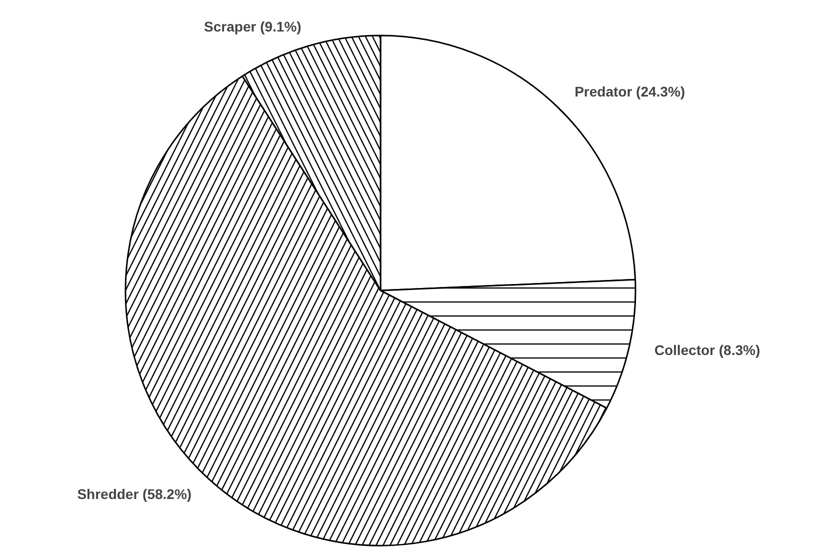 This screenshot has width=828, height=552. What do you see at coordinates (707, 350) in the screenshot?
I see `slice-label: Collector (8.3%)` at bounding box center [707, 350].